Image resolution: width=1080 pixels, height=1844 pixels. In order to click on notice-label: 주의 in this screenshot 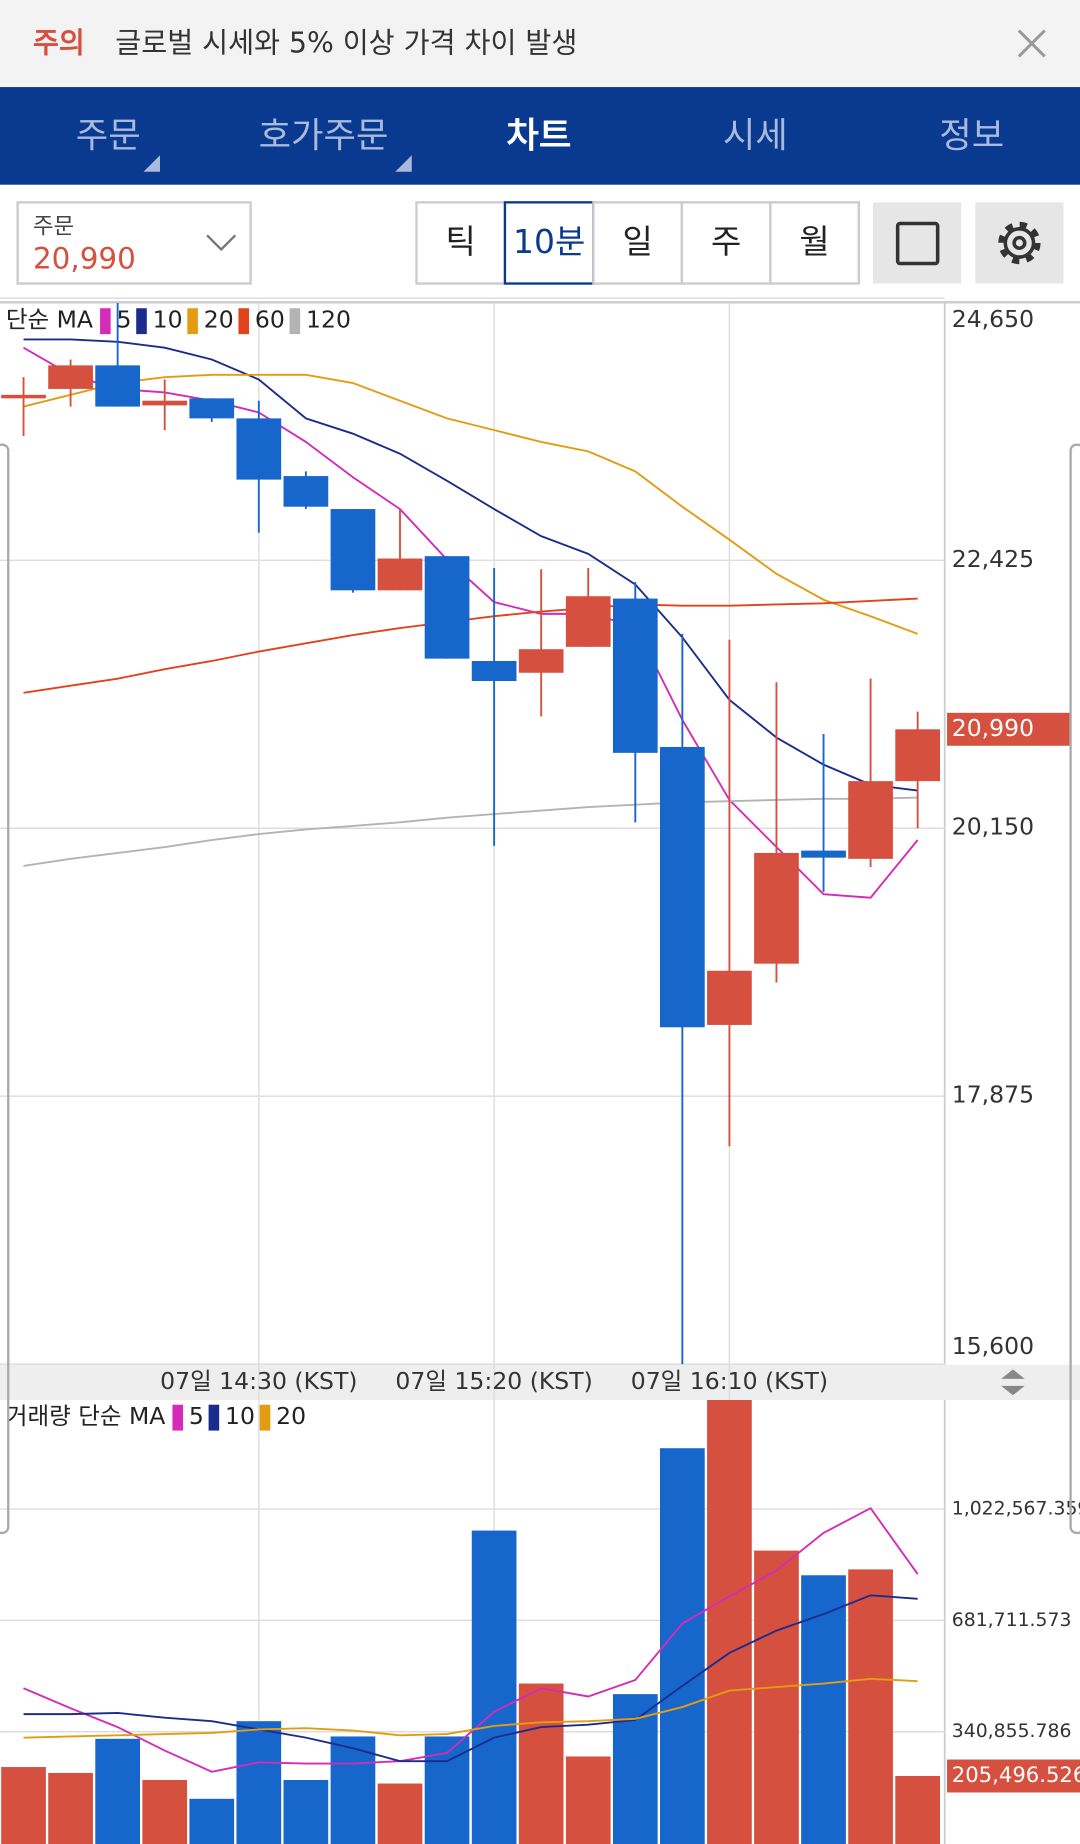, I will do `click(59, 43)`.